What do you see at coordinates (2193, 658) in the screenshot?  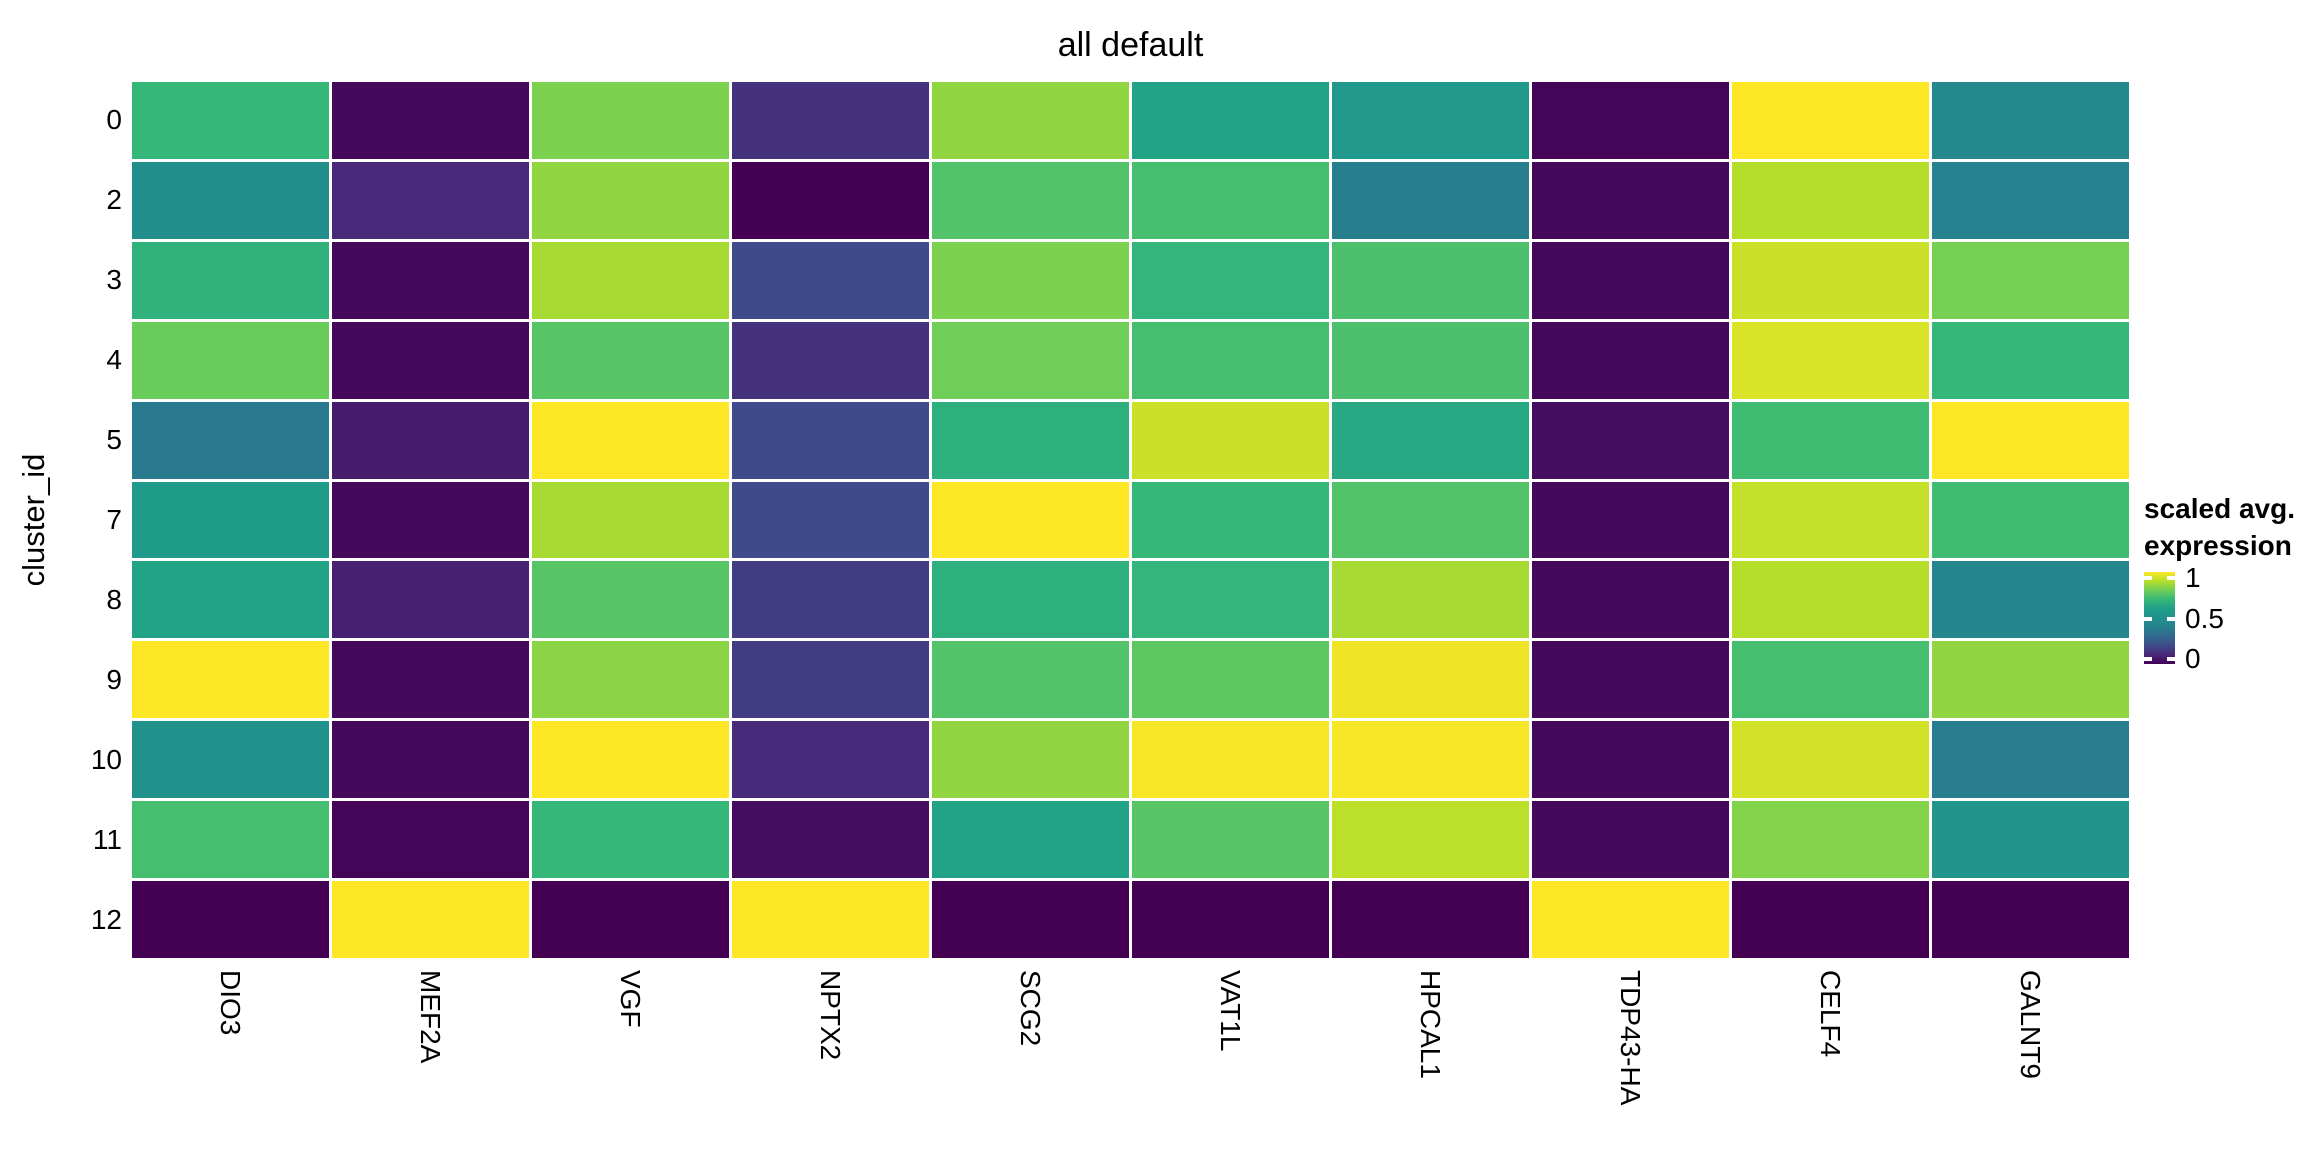 I see `legend-tick-label: 0` at bounding box center [2193, 658].